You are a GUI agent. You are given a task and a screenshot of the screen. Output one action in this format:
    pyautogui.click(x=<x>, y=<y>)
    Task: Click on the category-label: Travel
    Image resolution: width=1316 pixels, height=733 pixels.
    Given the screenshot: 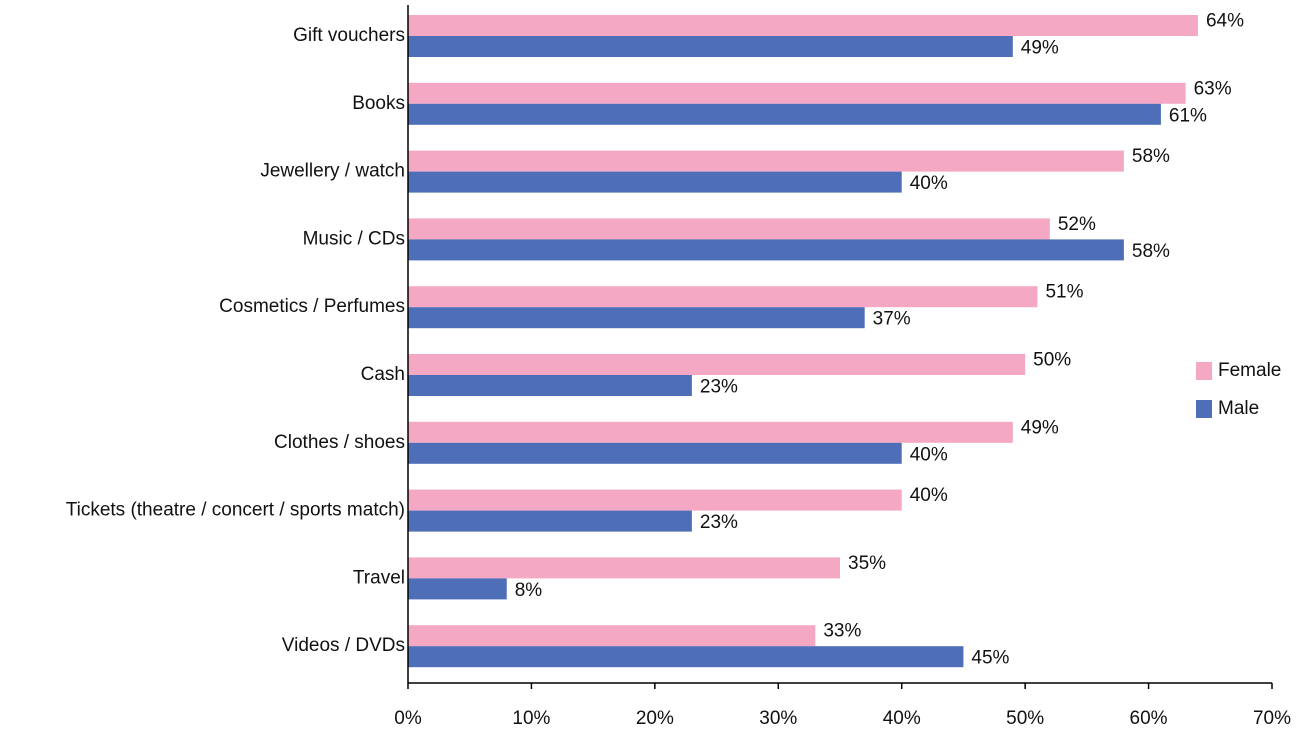 What is the action you would take?
    pyautogui.click(x=379, y=577)
    